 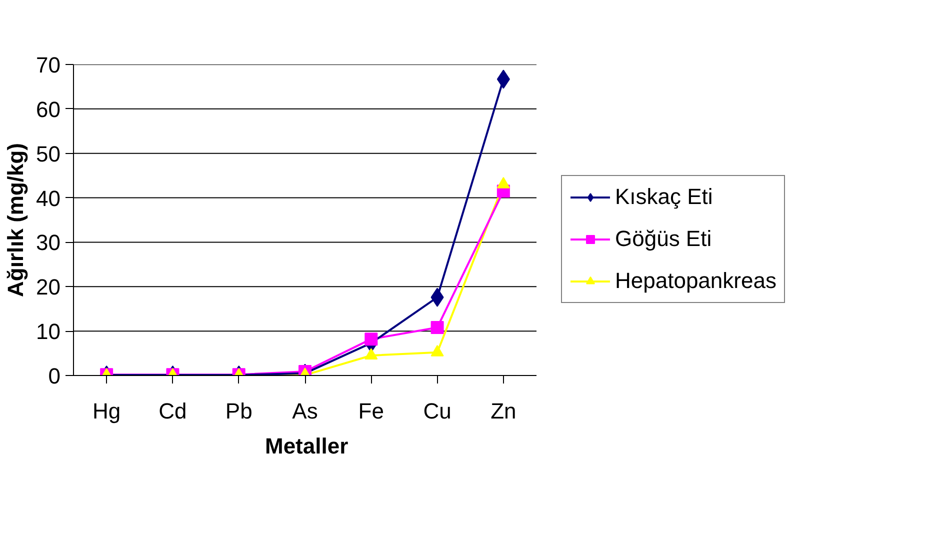 What do you see at coordinates (371, 411) in the screenshot?
I see `x-tick-label: Fe` at bounding box center [371, 411].